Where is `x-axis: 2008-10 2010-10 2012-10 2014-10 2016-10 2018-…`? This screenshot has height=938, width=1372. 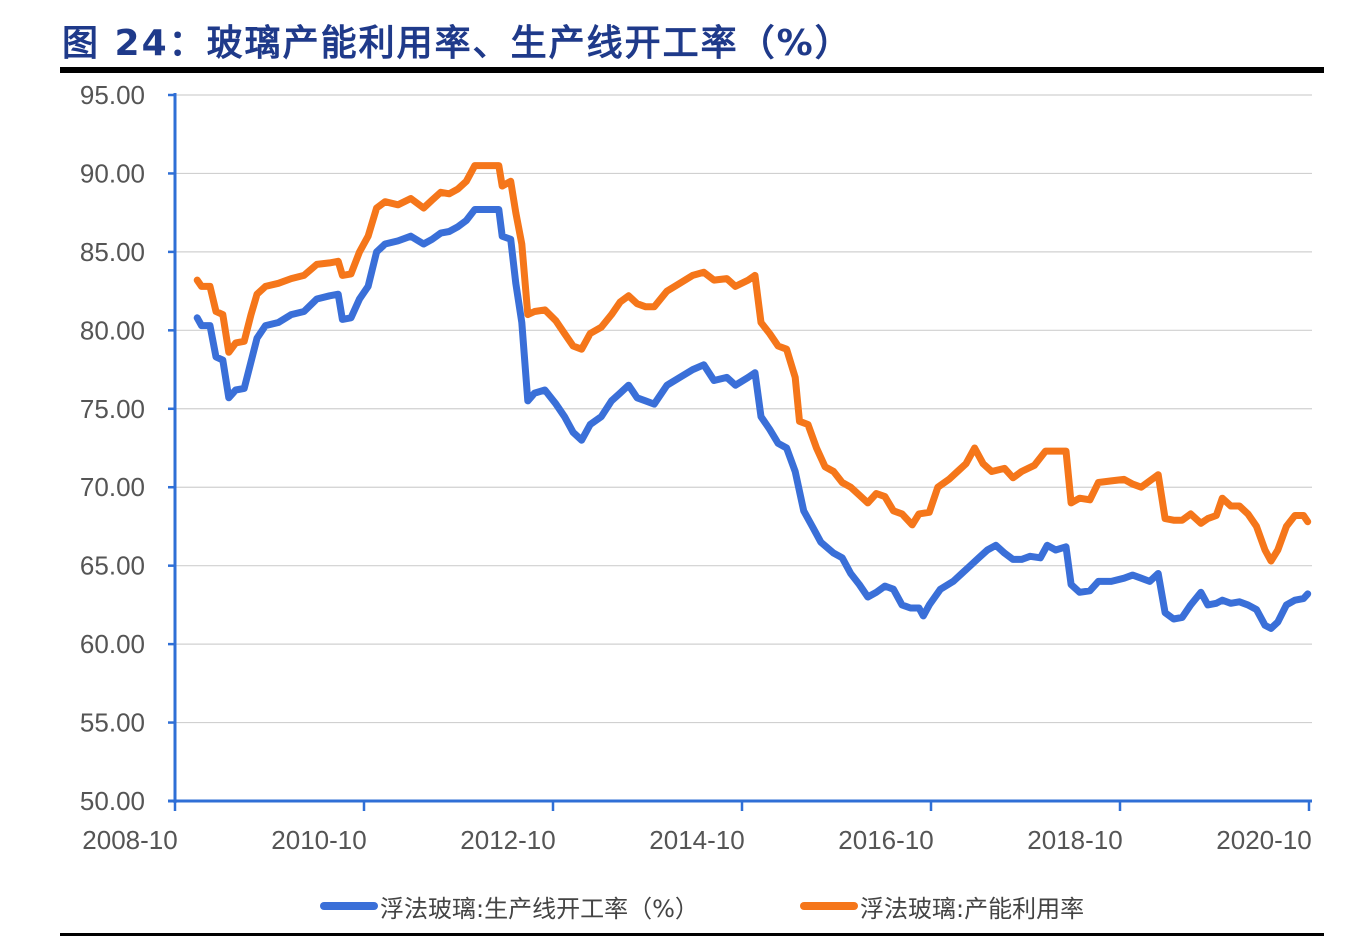 x-axis: 2008-10 2010-10 2012-10 2014-10 2016-10 2018-… is located at coordinates (697, 827).